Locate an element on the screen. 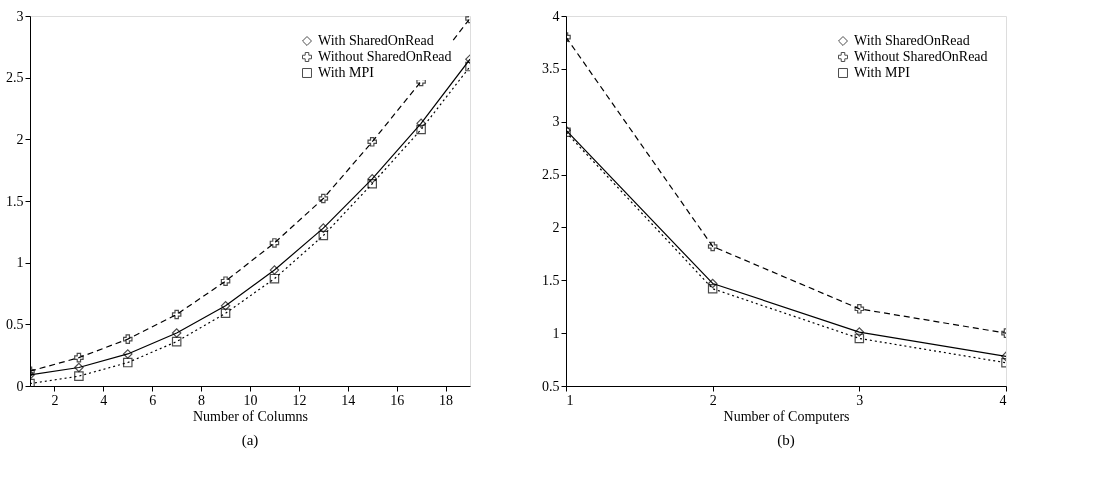  x-tick-label: 10 is located at coordinates (250, 400).